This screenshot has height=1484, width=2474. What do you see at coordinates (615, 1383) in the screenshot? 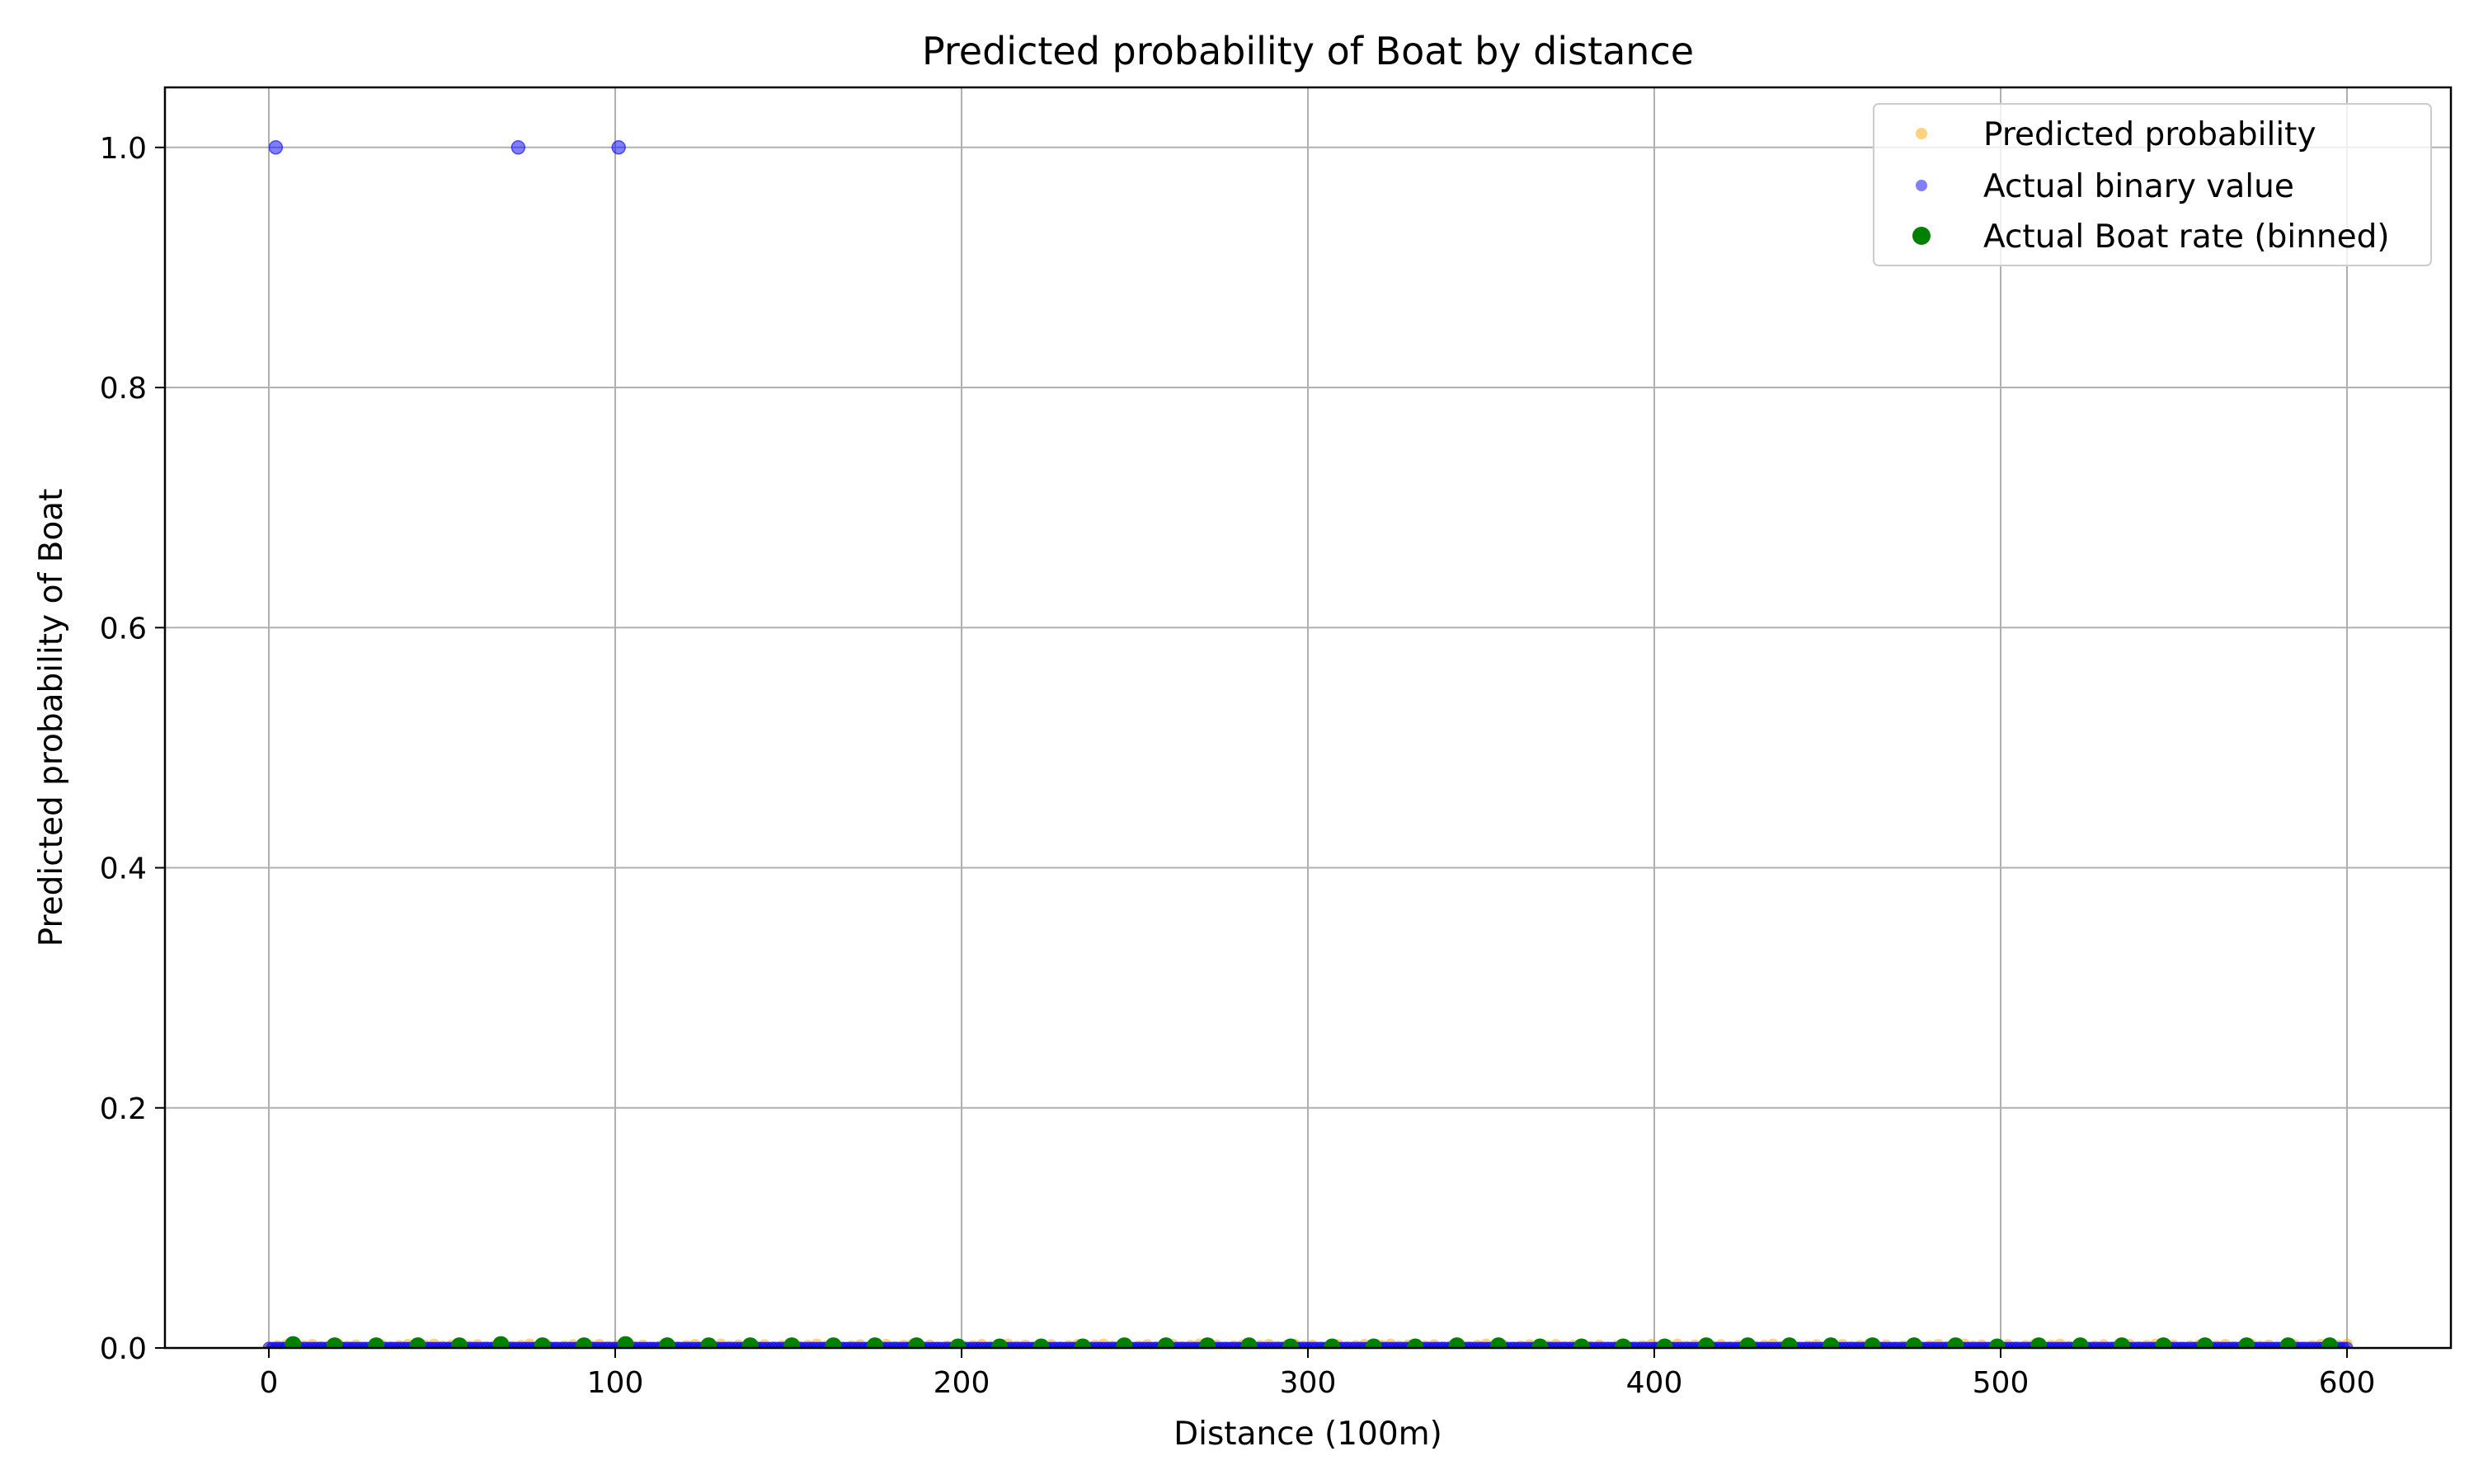
I see `x-tick-label: 100` at bounding box center [615, 1383].